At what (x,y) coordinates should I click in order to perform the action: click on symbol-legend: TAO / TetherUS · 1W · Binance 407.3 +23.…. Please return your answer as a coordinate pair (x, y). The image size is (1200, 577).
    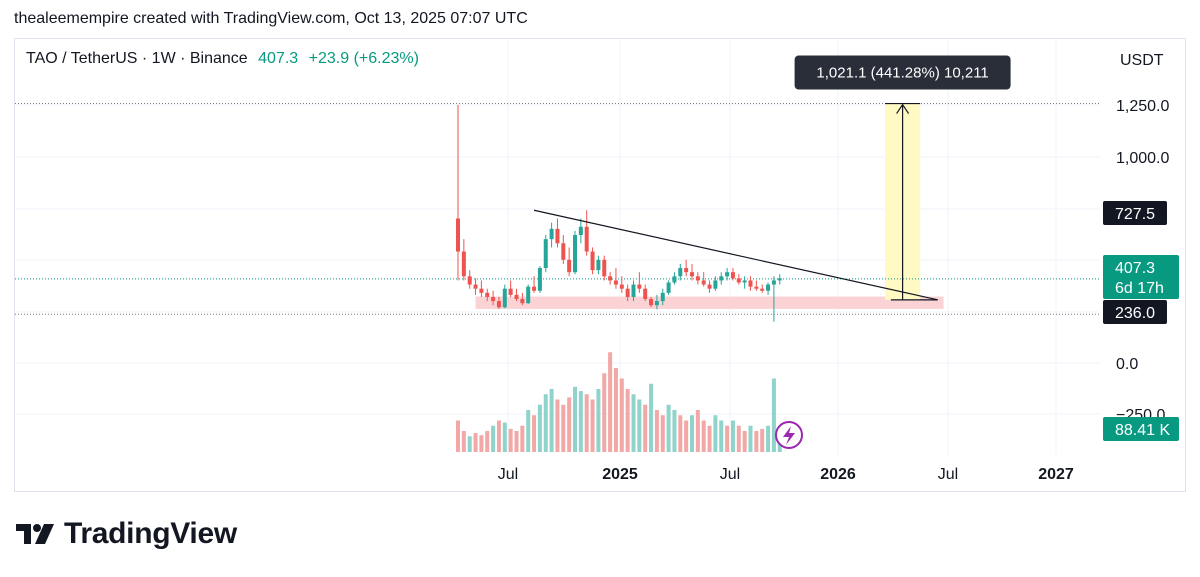
    Looking at the image, I should click on (222, 59).